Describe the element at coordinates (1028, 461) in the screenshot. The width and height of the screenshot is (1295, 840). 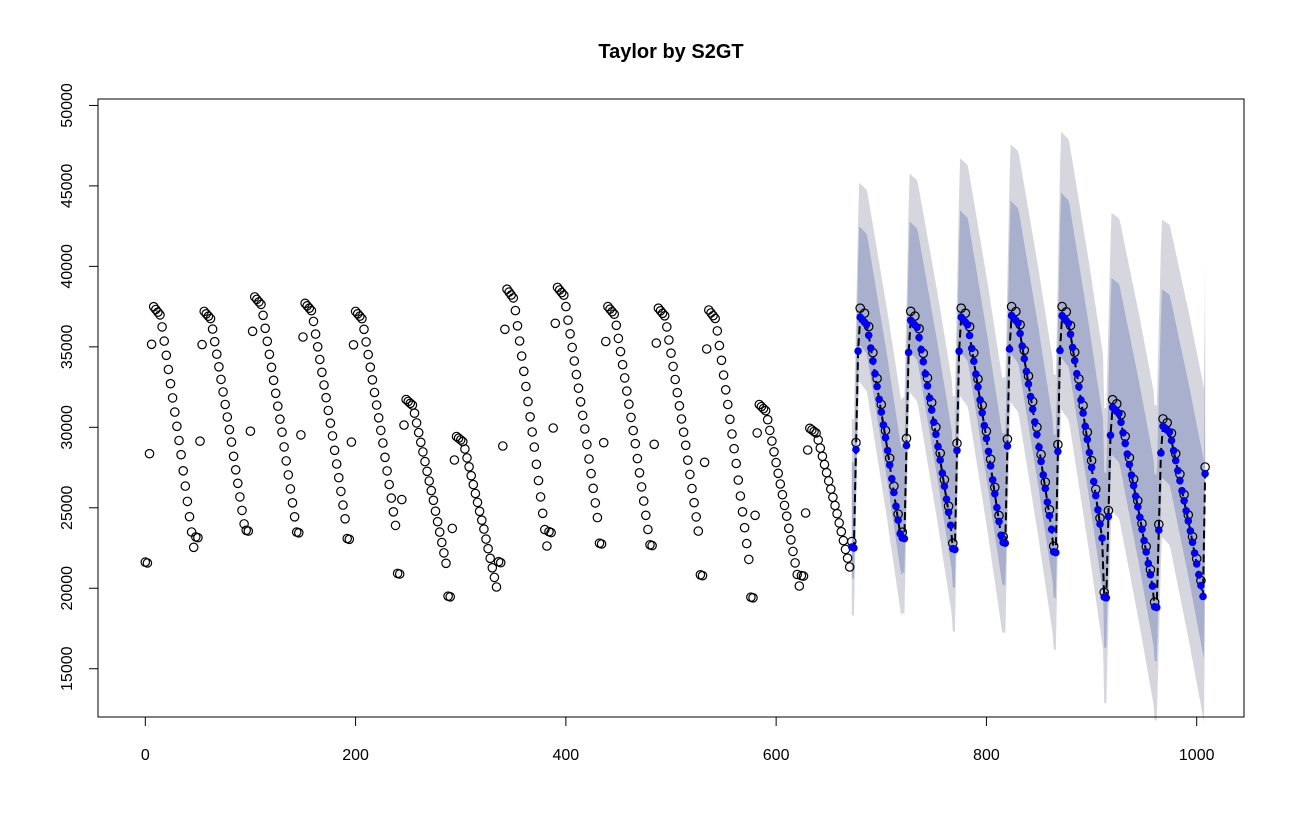
I see `forecast-series` at that location.